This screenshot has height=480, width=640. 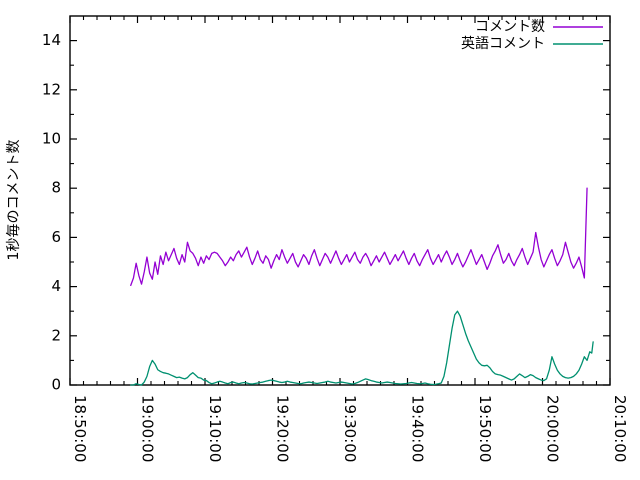 I want to click on y-tick-label: 10, so click(x=51, y=139).